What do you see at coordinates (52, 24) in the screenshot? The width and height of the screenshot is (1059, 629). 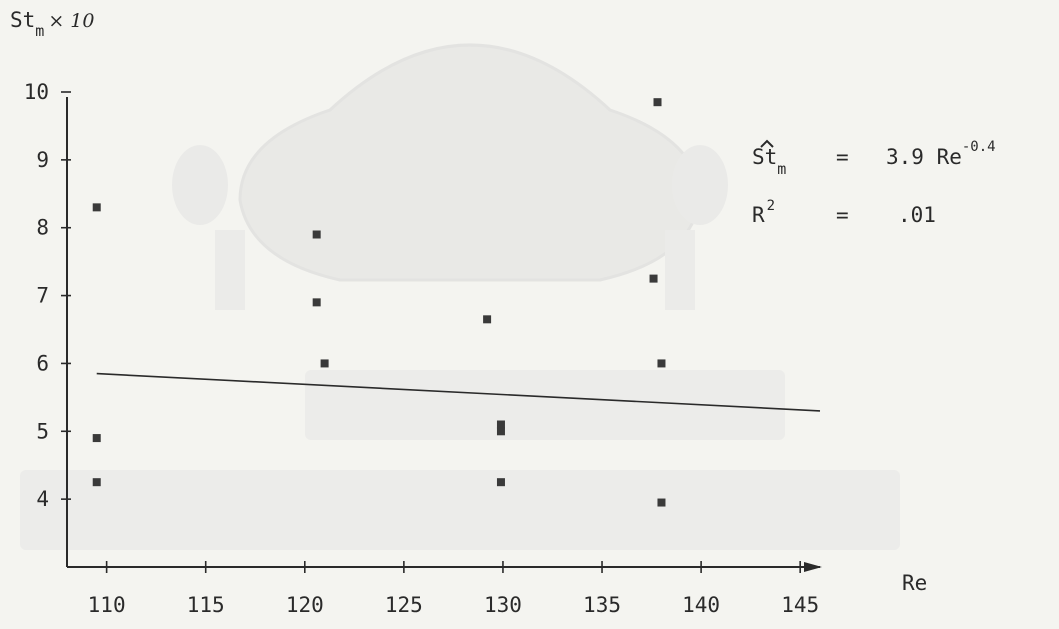 I see `y-axis-label: Stm × 10` at bounding box center [52, 24].